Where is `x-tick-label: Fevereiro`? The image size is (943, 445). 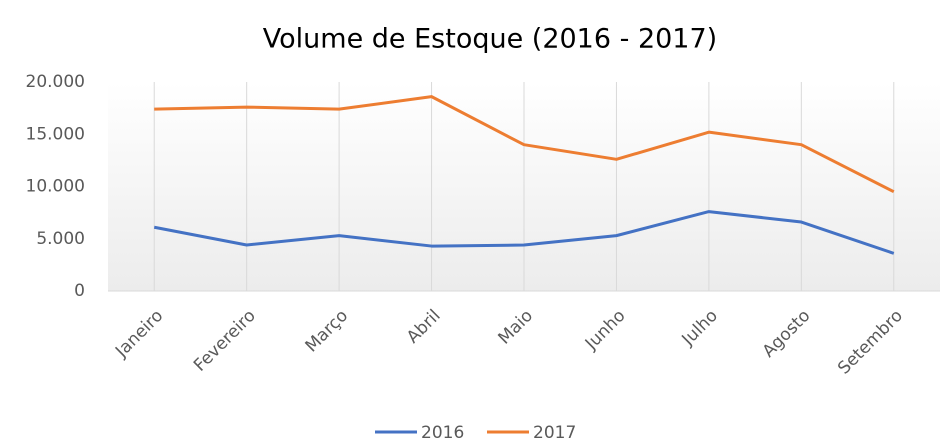 x-tick-label: Fevereiro is located at coordinates (225, 341).